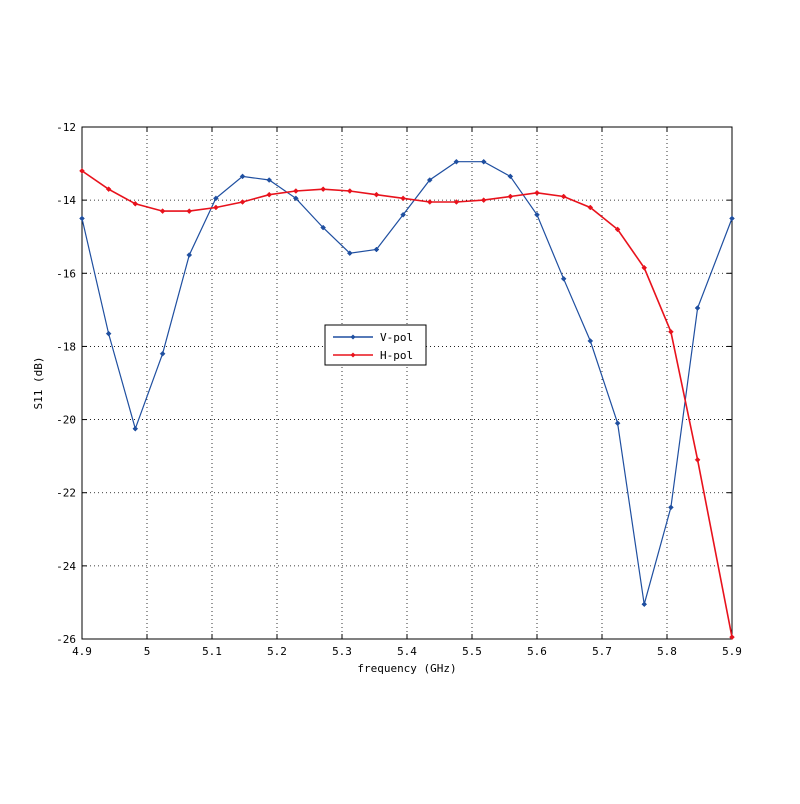 The width and height of the screenshot is (800, 804). I want to click on legend-label: V-pol, so click(396, 337).